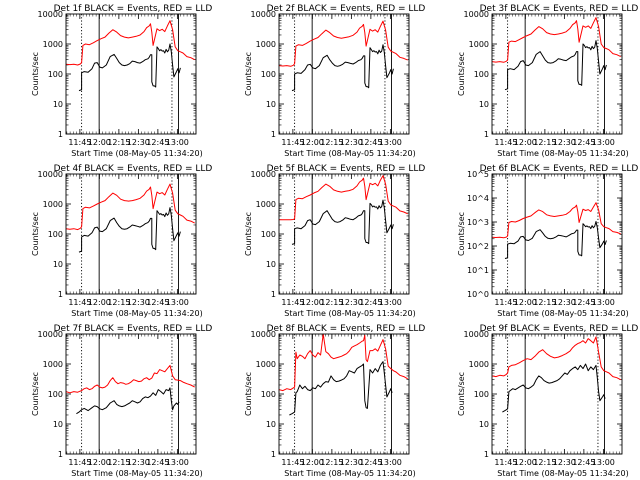 The image size is (640, 480). Describe the element at coordinates (478, 198) in the screenshot. I see `y-tick-label: 10^4` at that location.